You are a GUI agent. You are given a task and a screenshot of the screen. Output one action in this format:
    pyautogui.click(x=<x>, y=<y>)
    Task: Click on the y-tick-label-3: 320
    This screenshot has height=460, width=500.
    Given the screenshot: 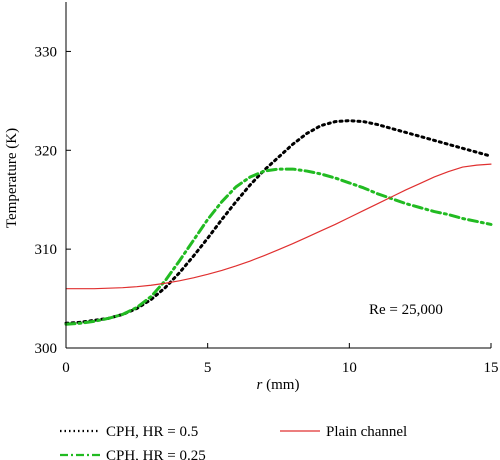 What is the action you would take?
    pyautogui.click(x=46, y=151)
    